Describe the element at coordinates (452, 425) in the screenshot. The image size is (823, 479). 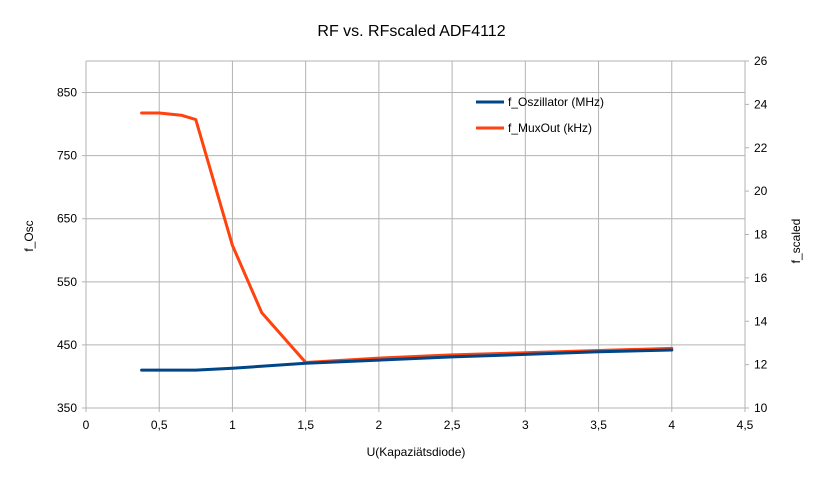
I see `x-tick-label: 2,5` at that location.